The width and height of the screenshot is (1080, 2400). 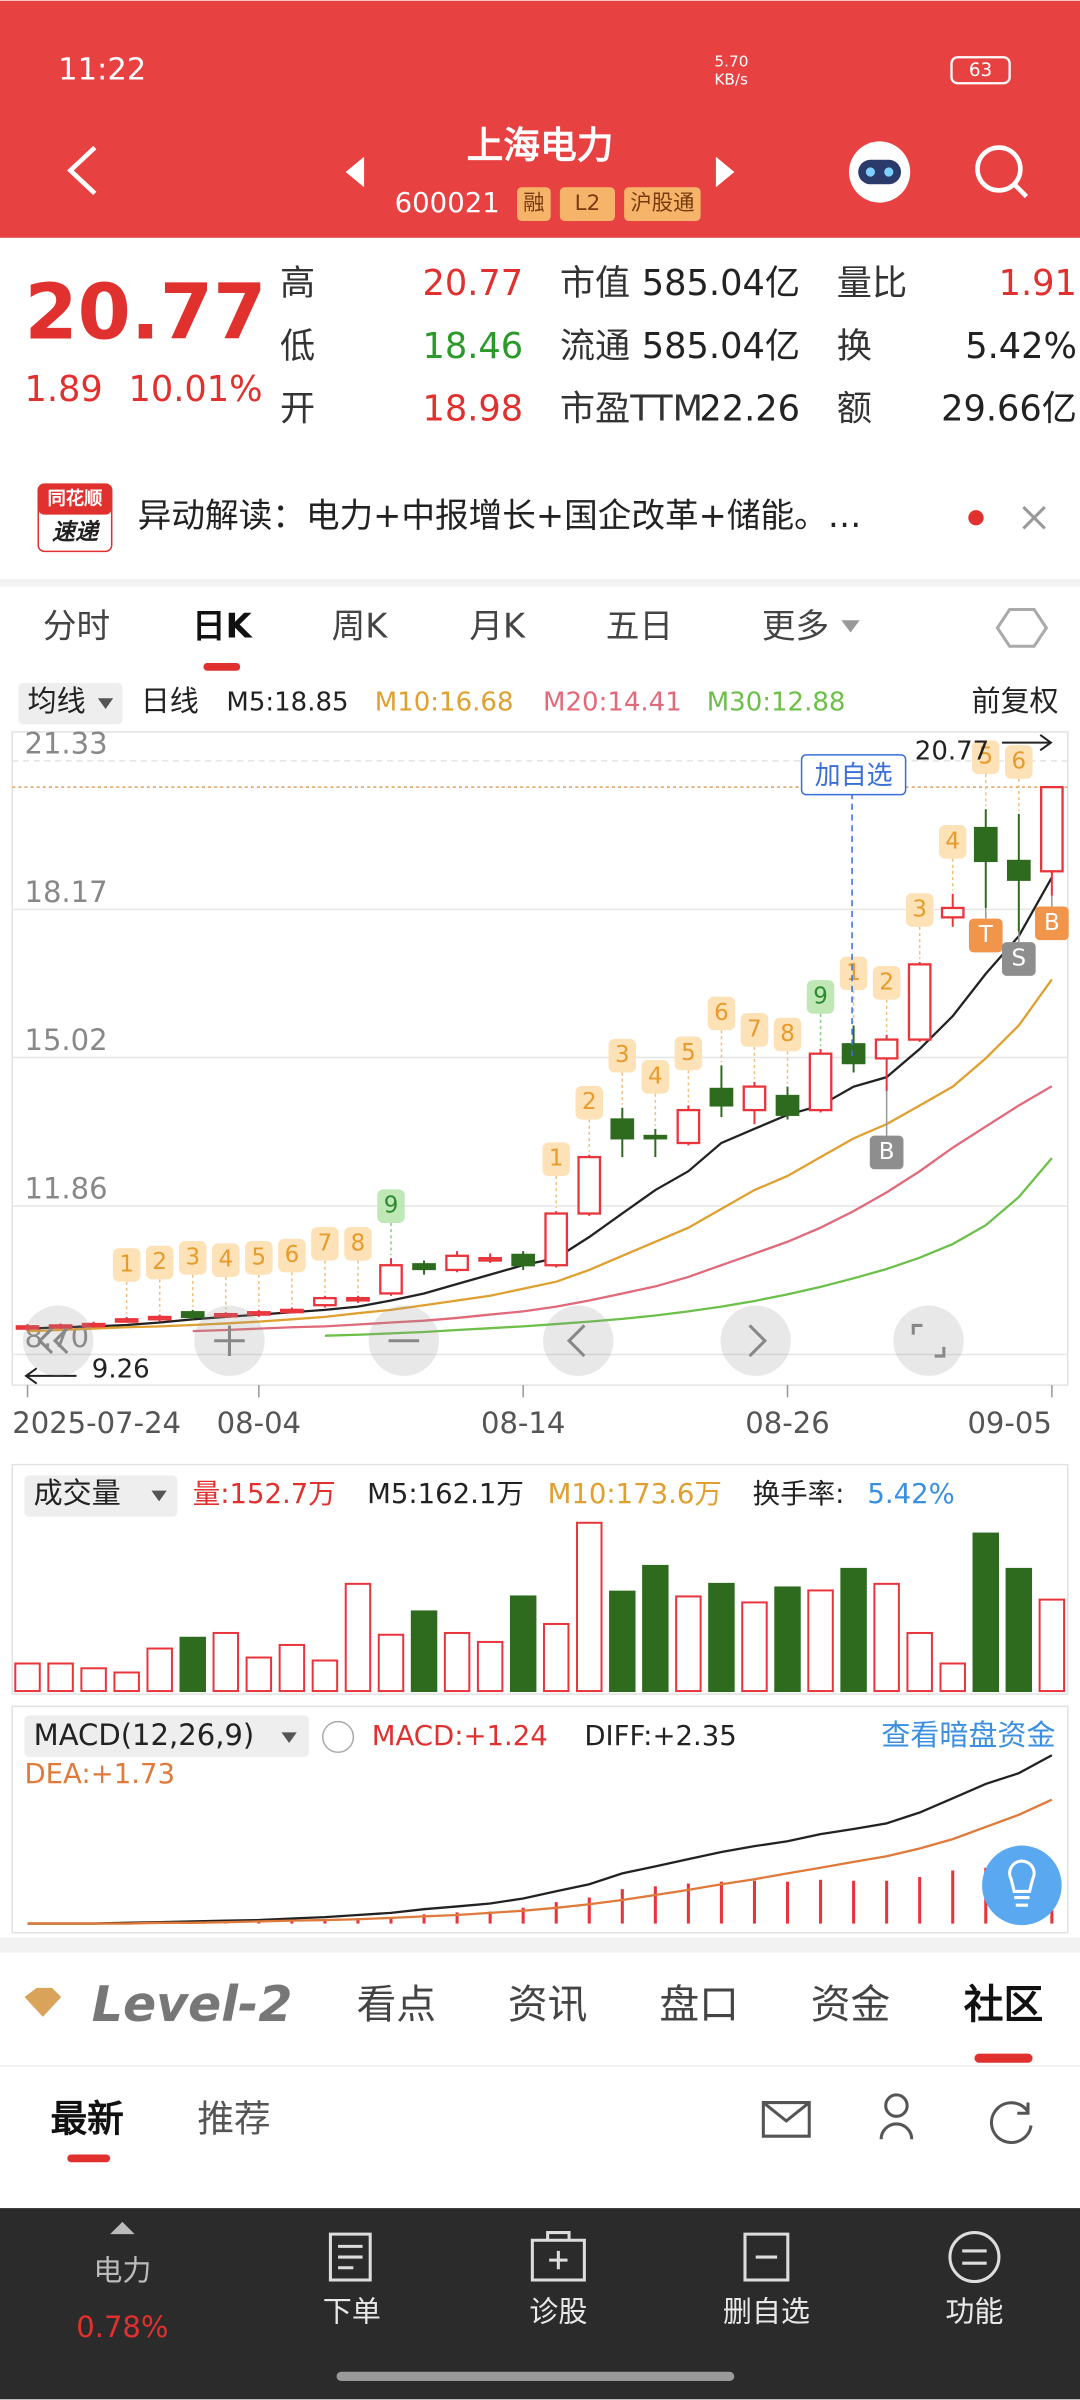 What do you see at coordinates (558, 2312) in the screenshot?
I see `nav-item: 诊股` at bounding box center [558, 2312].